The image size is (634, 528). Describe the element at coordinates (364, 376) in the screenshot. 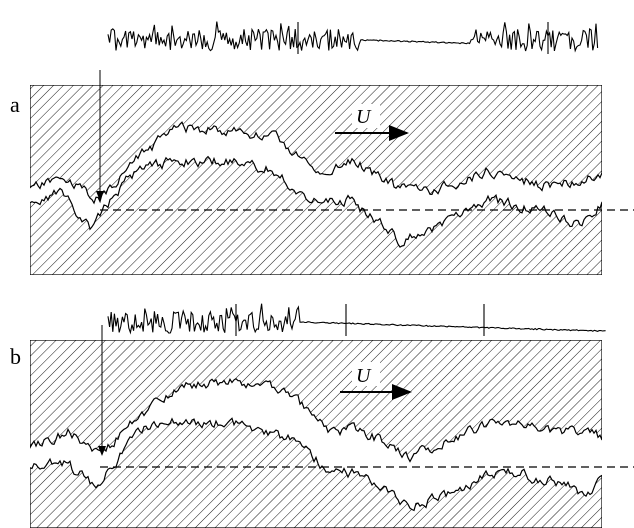

I see `panel-b-velocity-label: U` at that location.